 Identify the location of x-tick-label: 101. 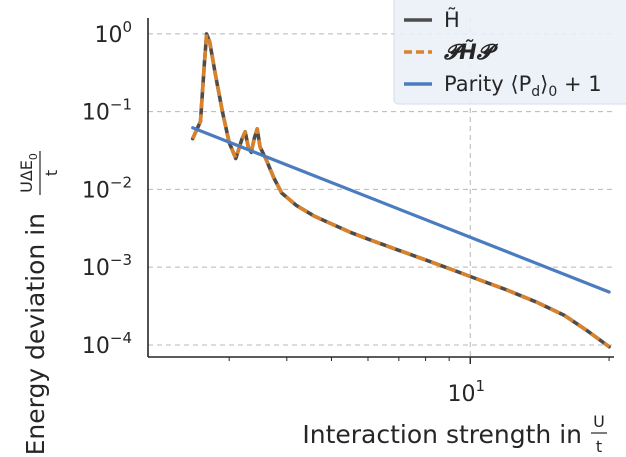
(466, 392).